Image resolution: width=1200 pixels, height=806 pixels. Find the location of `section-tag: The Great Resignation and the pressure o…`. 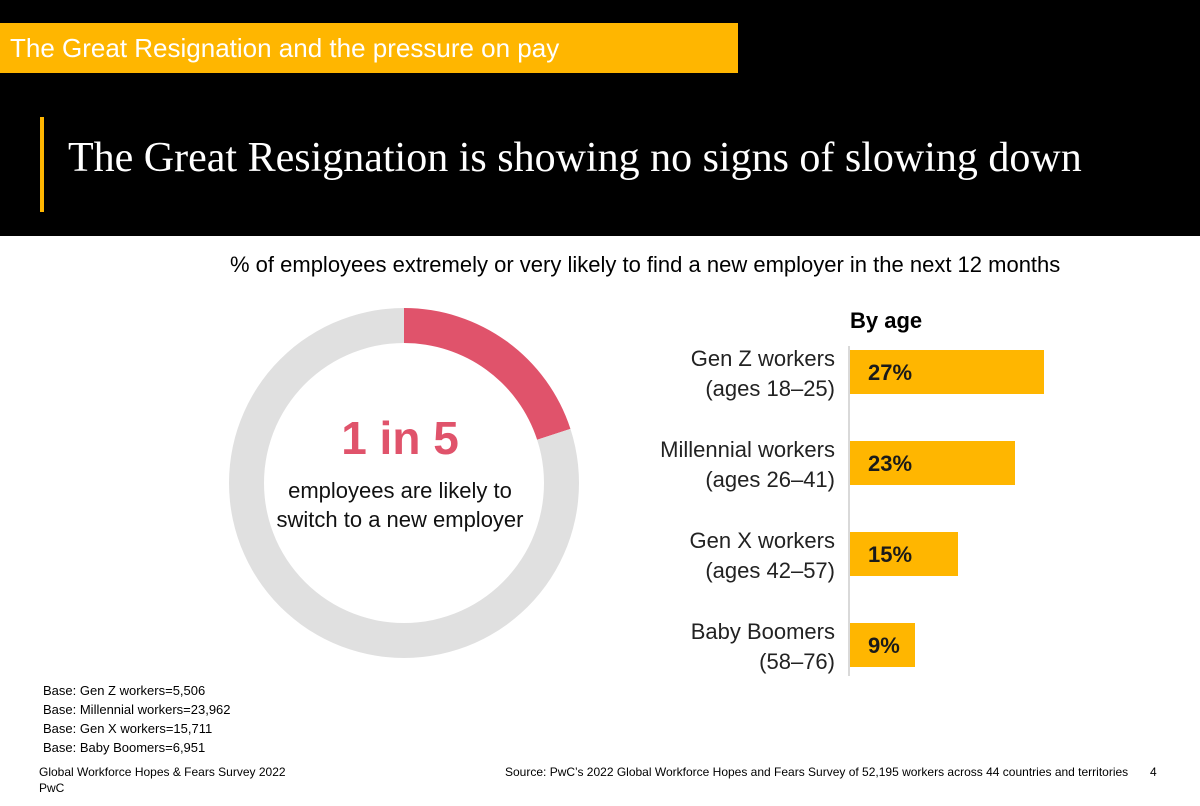

section-tag: The Great Resignation and the pressure o… is located at coordinates (369, 48).